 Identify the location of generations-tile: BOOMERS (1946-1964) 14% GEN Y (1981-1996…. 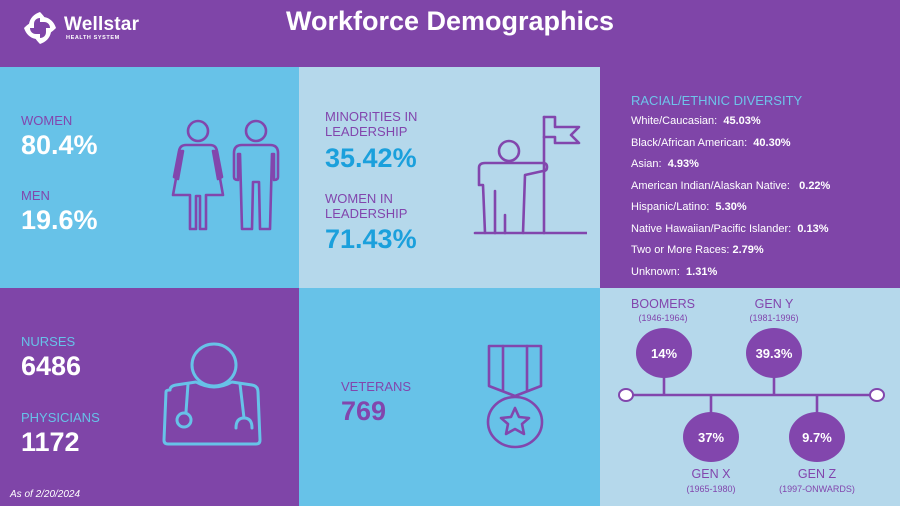
(750, 397).